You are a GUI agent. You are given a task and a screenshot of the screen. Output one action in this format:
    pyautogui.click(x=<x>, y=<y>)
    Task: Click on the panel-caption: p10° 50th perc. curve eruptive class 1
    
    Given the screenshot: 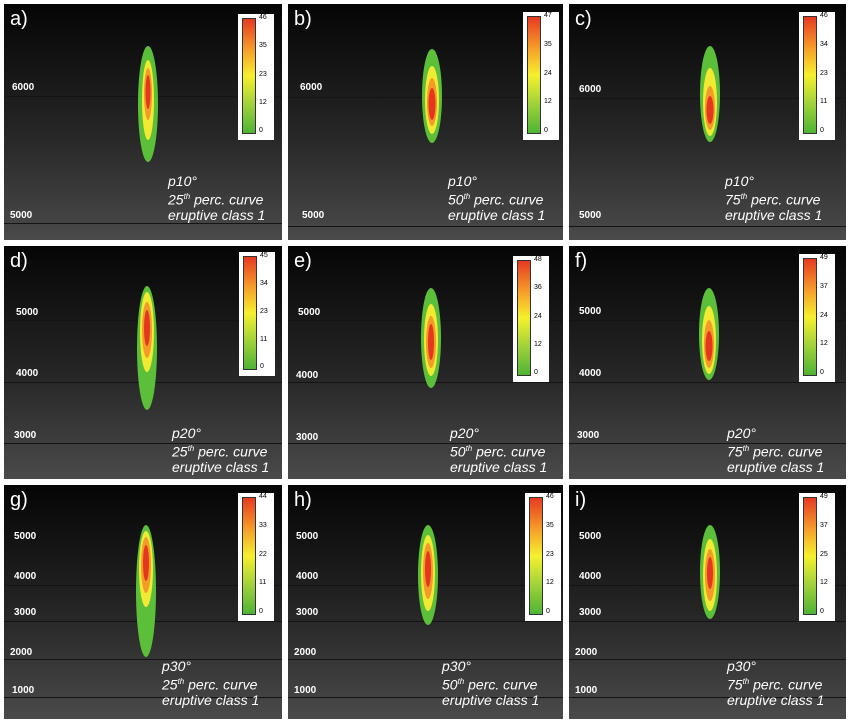 What is the action you would take?
    pyautogui.click(x=496, y=198)
    